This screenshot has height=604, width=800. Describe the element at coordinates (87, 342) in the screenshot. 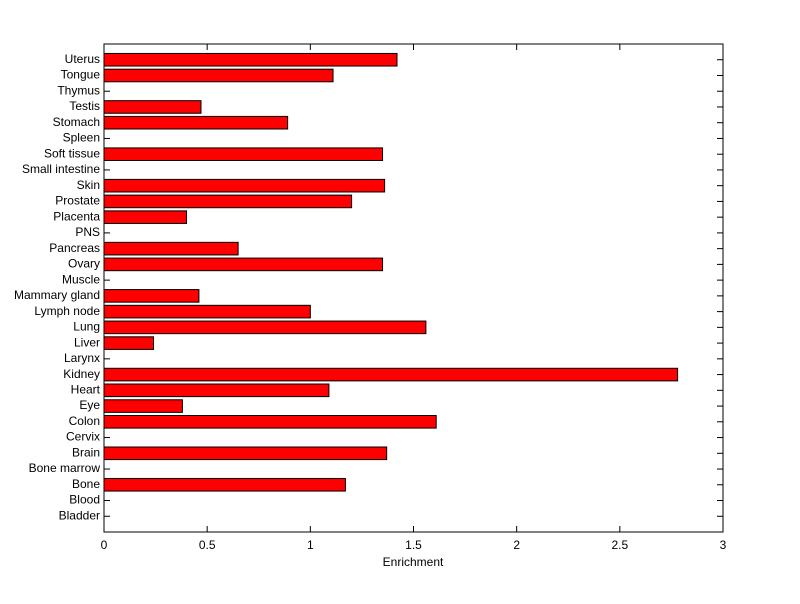

I see `y-tick-label: Liver` at that location.